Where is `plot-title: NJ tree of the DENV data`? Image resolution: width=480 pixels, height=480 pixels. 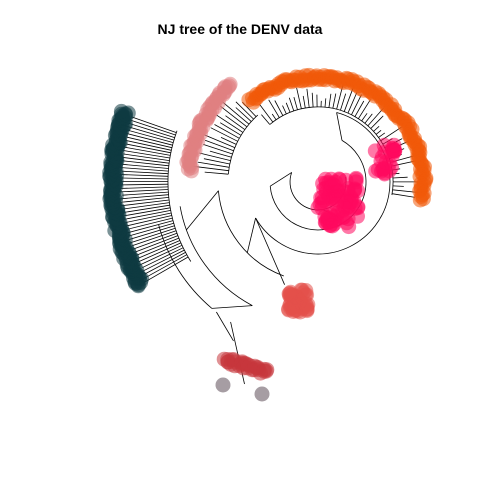
plot-title: NJ tree of the DENV data is located at coordinates (240, 29).